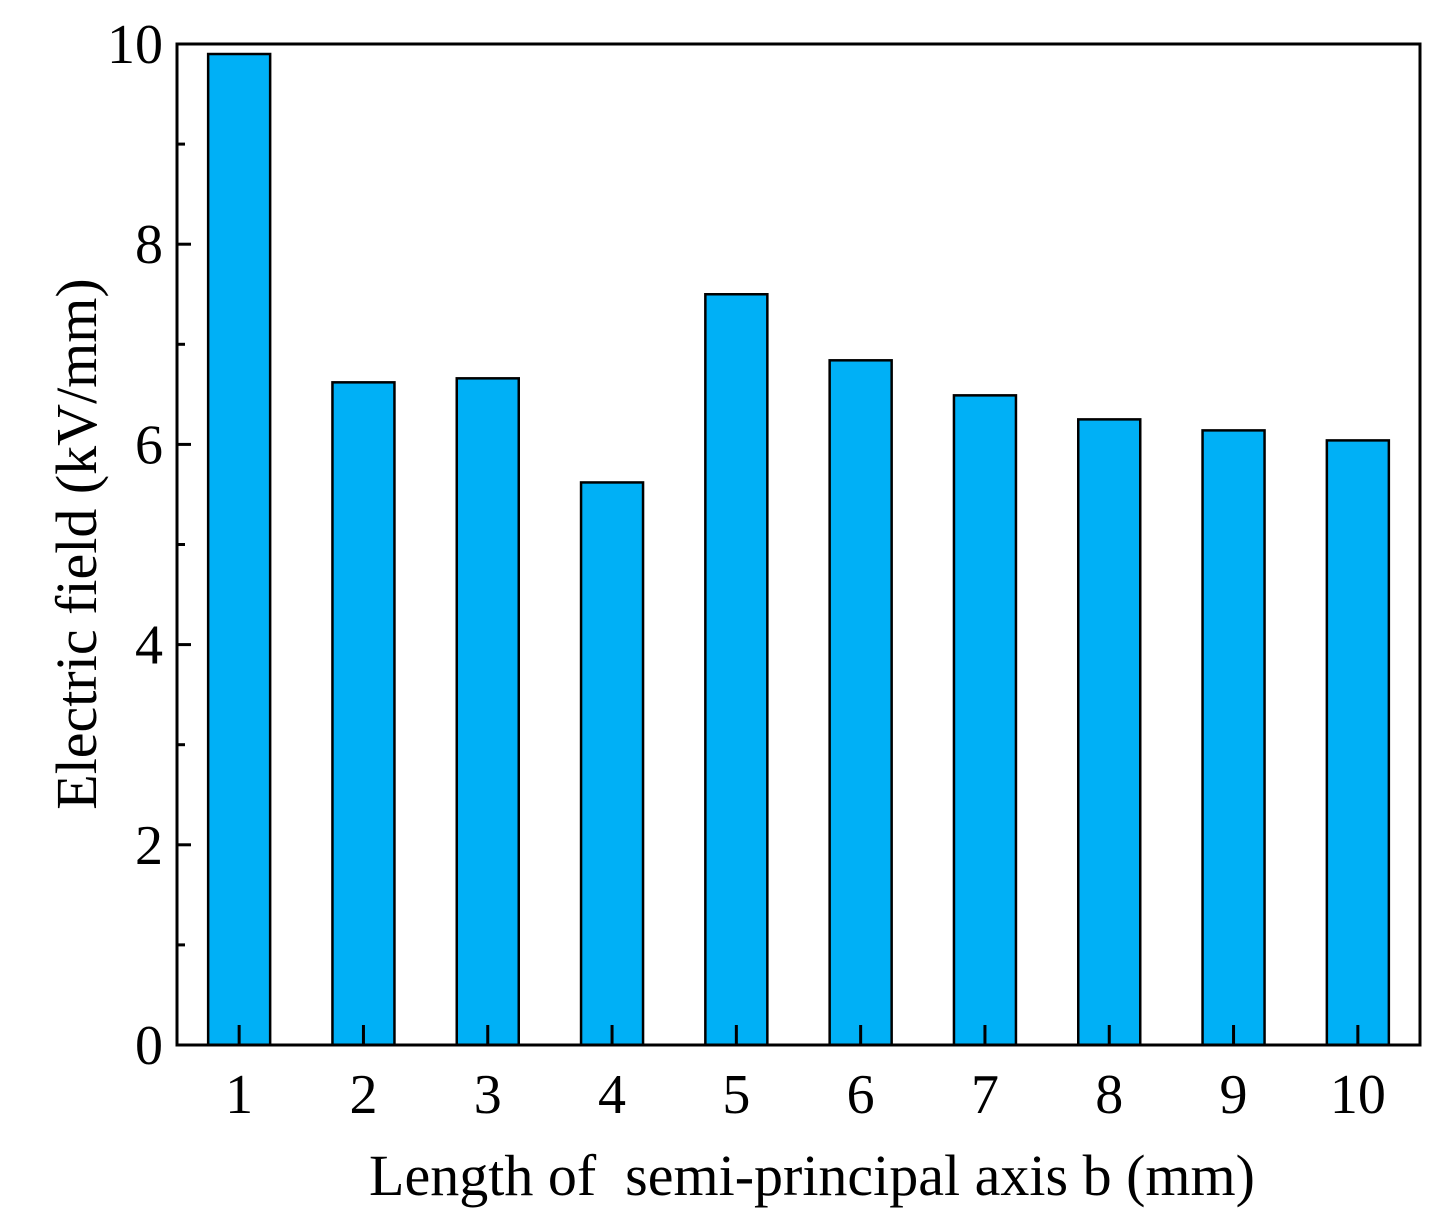 The height and width of the screenshot is (1231, 1455). What do you see at coordinates (149, 245) in the screenshot?
I see `y-tick-label-8: 8` at bounding box center [149, 245].